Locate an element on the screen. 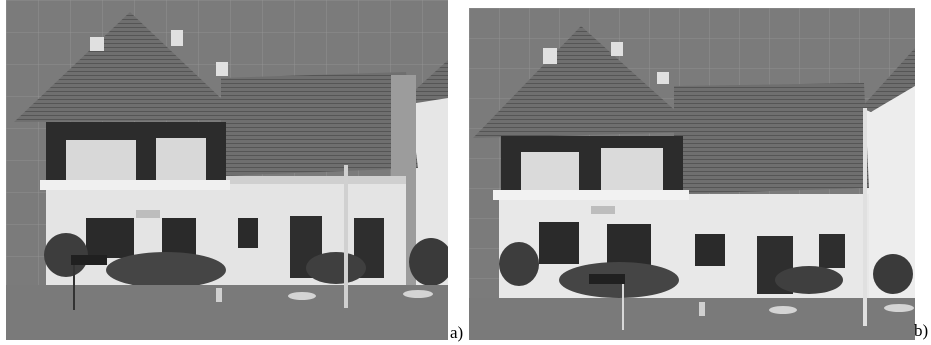 The image size is (931, 345). panel-label-a: a) is located at coordinates (457, 332).